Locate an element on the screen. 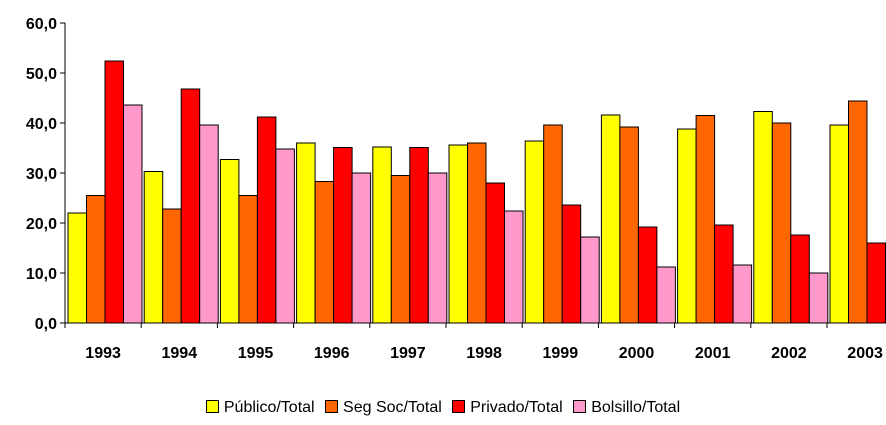 This screenshot has width=886, height=425. legend-swatch-bolsillo is located at coordinates (580, 406).